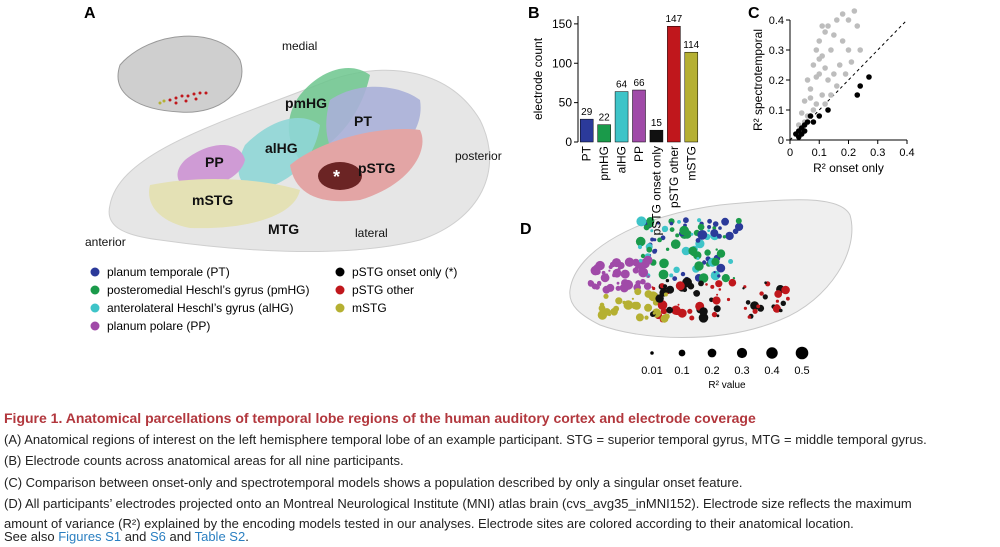  What do you see at coordinates (538, 78) in the screenshot?
I see `y-axis-label: electrode count` at bounding box center [538, 78].